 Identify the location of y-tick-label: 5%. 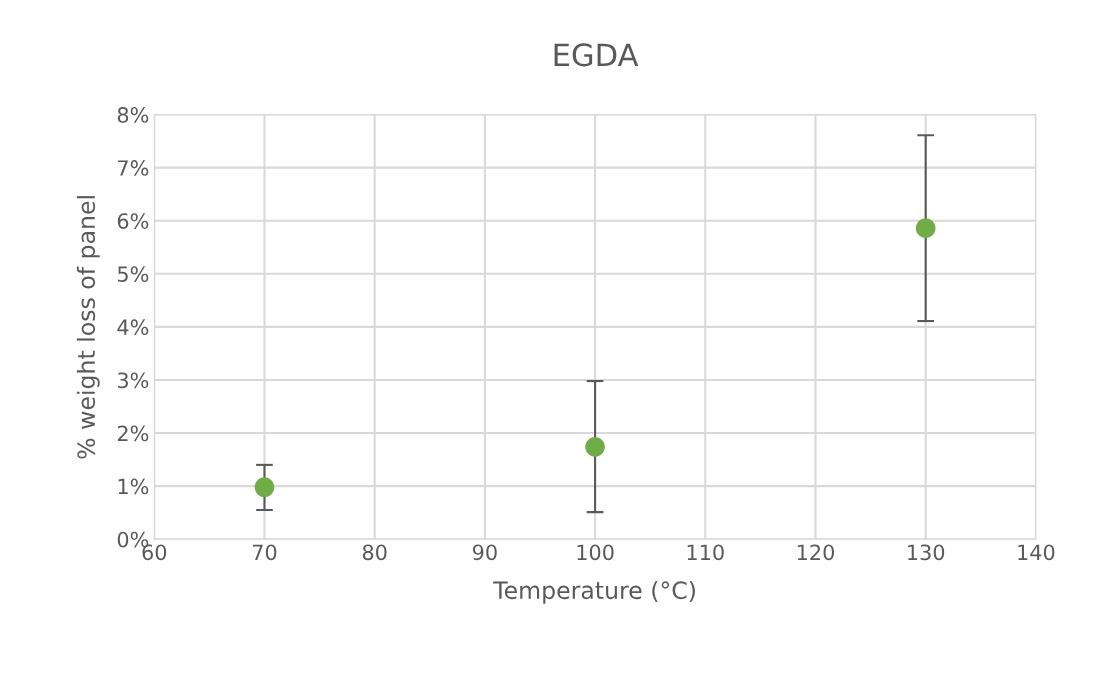
(133, 274).